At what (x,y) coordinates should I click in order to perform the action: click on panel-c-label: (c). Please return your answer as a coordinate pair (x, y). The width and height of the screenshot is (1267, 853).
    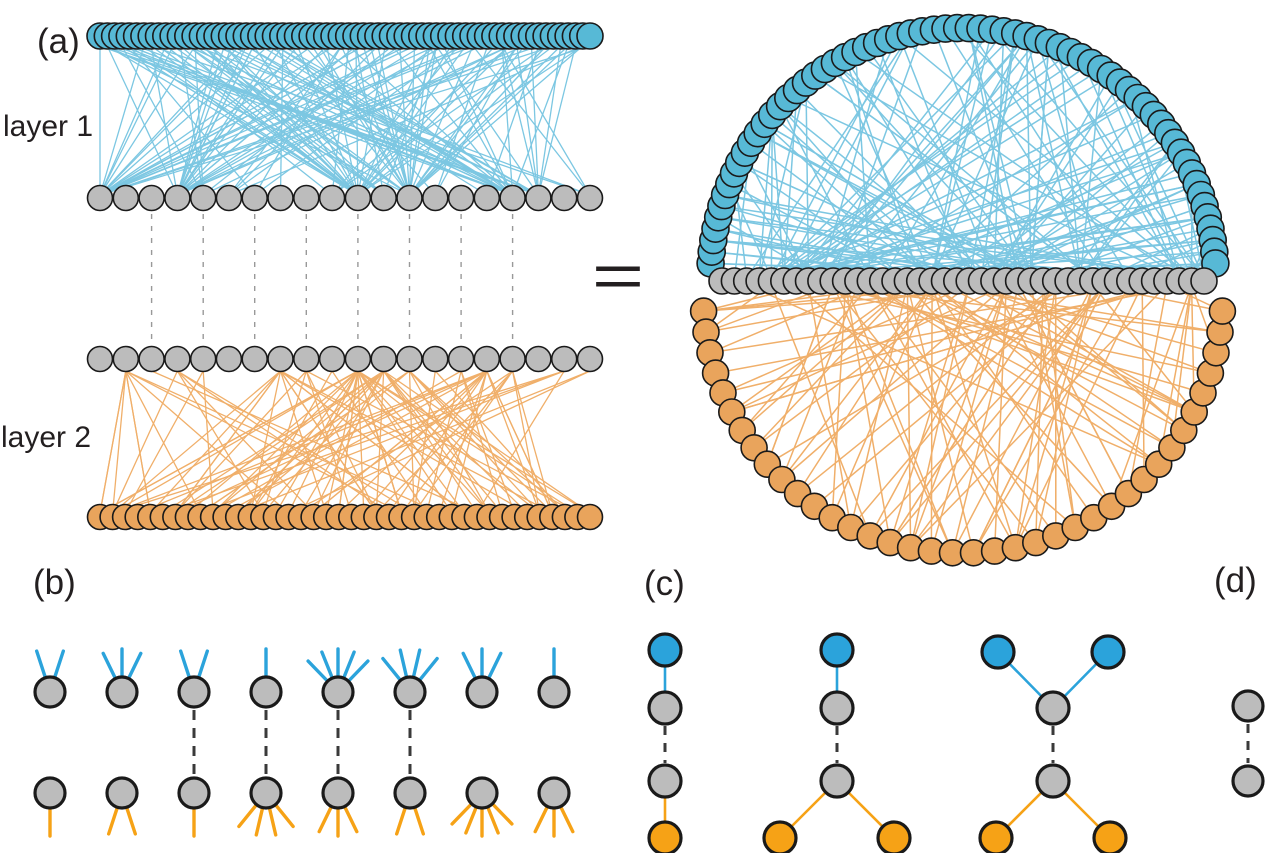
    Looking at the image, I should click on (664, 583).